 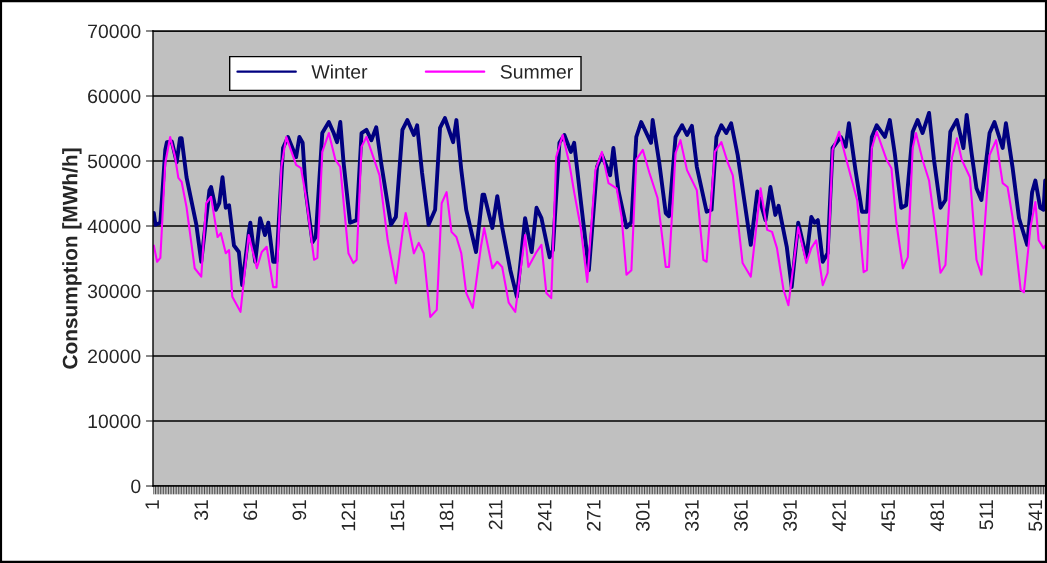 What do you see at coordinates (250, 510) in the screenshot?
I see `x-tick-label: 61` at bounding box center [250, 510].